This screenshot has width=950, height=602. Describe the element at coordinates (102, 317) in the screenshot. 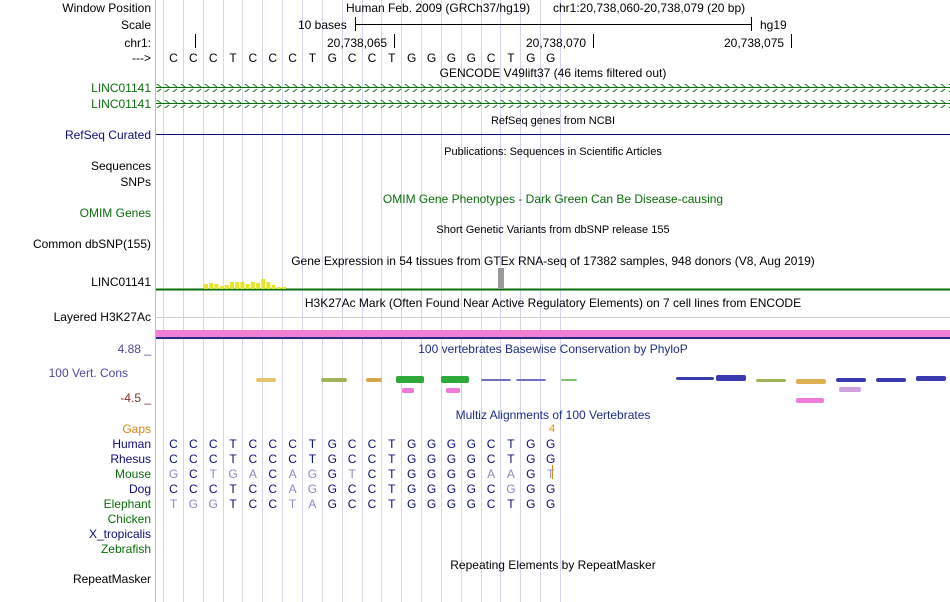

I see `h3k27ac-track-label: Layered H3K27Ac` at that location.